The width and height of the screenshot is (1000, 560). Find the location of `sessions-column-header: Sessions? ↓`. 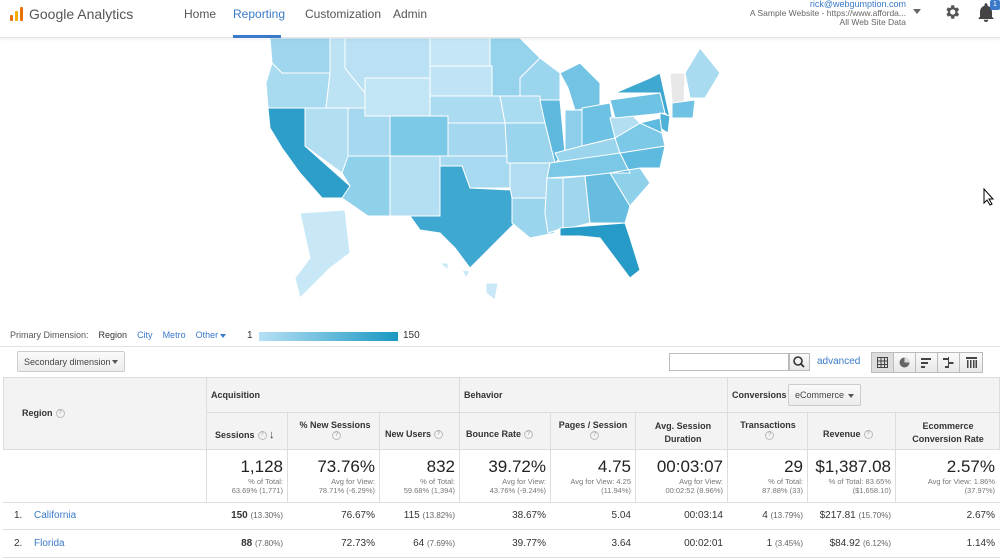

sessions-column-header: Sessions? ↓ is located at coordinates (245, 435).